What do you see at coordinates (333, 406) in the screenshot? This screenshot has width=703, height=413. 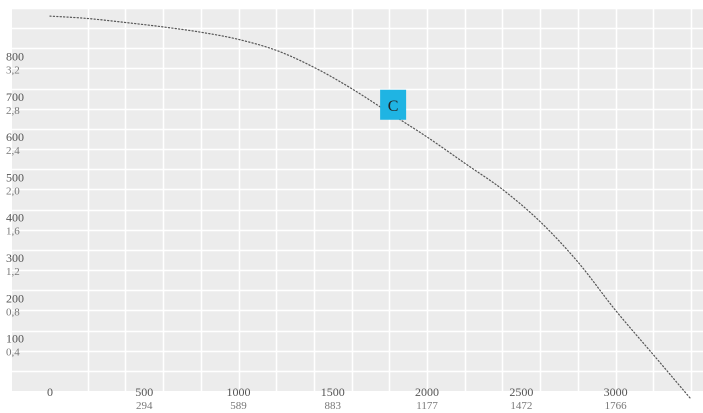 I see `x-tick-sublabel: 883` at bounding box center [333, 406].